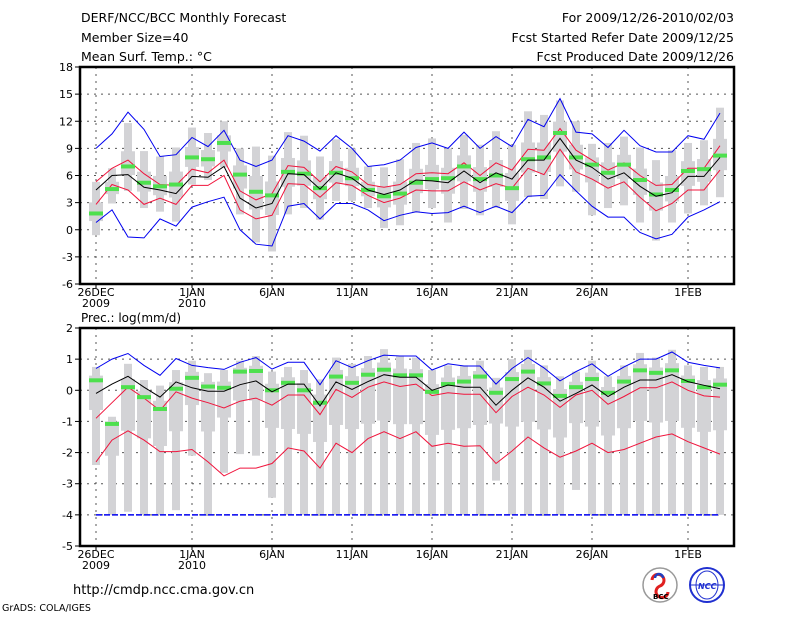 This screenshot has width=800, height=618. Describe the element at coordinates (131, 318) in the screenshot. I see `precip-panel-title: Prec.: log(mm/d)` at that location.